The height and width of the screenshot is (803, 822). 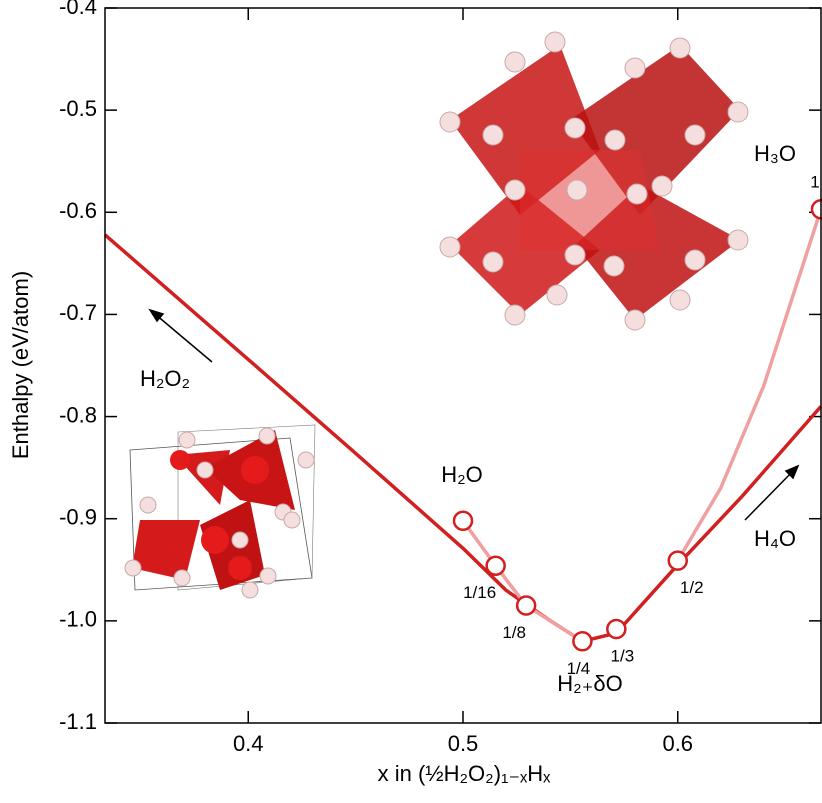 What do you see at coordinates (479, 592) in the screenshot?
I see `point-label: 1/16` at bounding box center [479, 592].